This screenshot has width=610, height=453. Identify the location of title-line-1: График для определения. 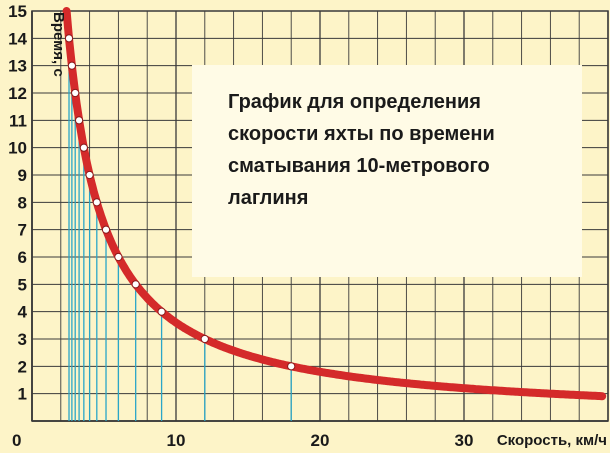
(354, 102).